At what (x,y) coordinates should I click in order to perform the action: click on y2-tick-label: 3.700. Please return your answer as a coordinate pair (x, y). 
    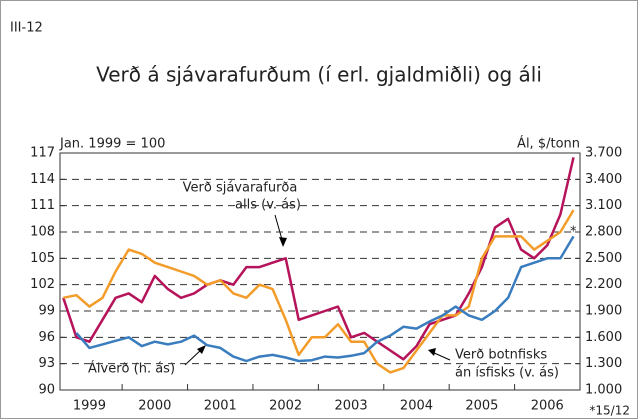
    Looking at the image, I should click on (603, 153).